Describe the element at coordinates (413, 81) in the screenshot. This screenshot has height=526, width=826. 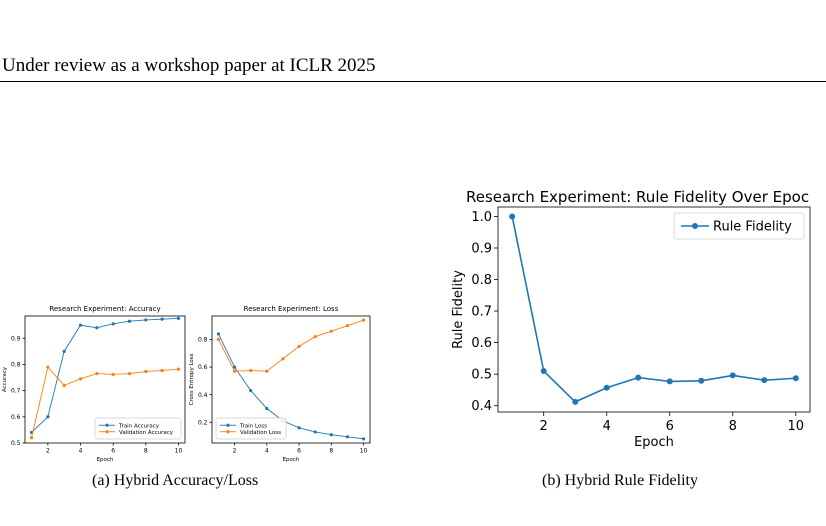
I see `header-rule` at that location.